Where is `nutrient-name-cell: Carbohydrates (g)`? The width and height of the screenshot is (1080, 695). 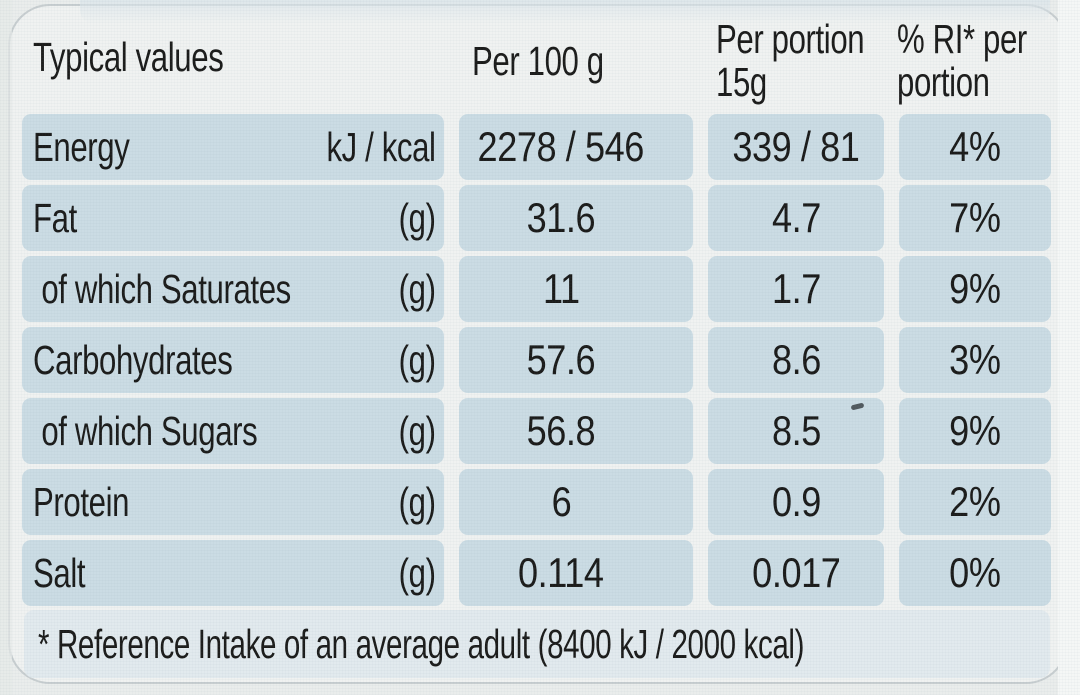
nutrient-name-cell: Carbohydrates (g) is located at coordinates (233, 360).